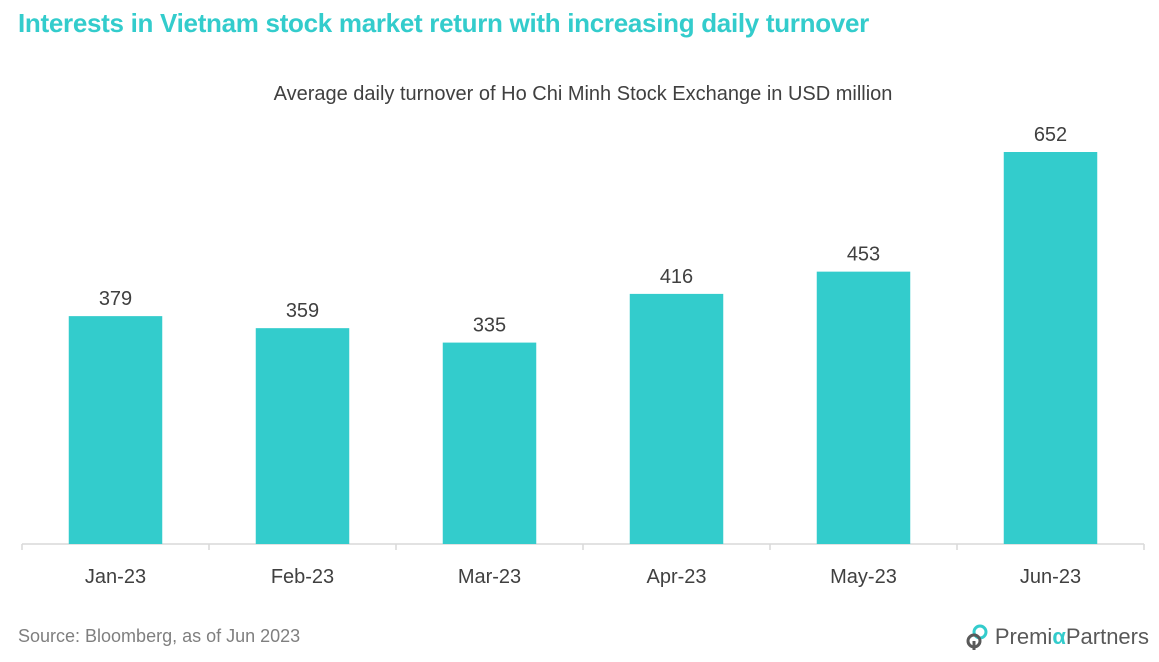 The width and height of the screenshot is (1159, 662). What do you see at coordinates (1050, 577) in the screenshot?
I see `x-tick-label: Jun-23` at bounding box center [1050, 577].